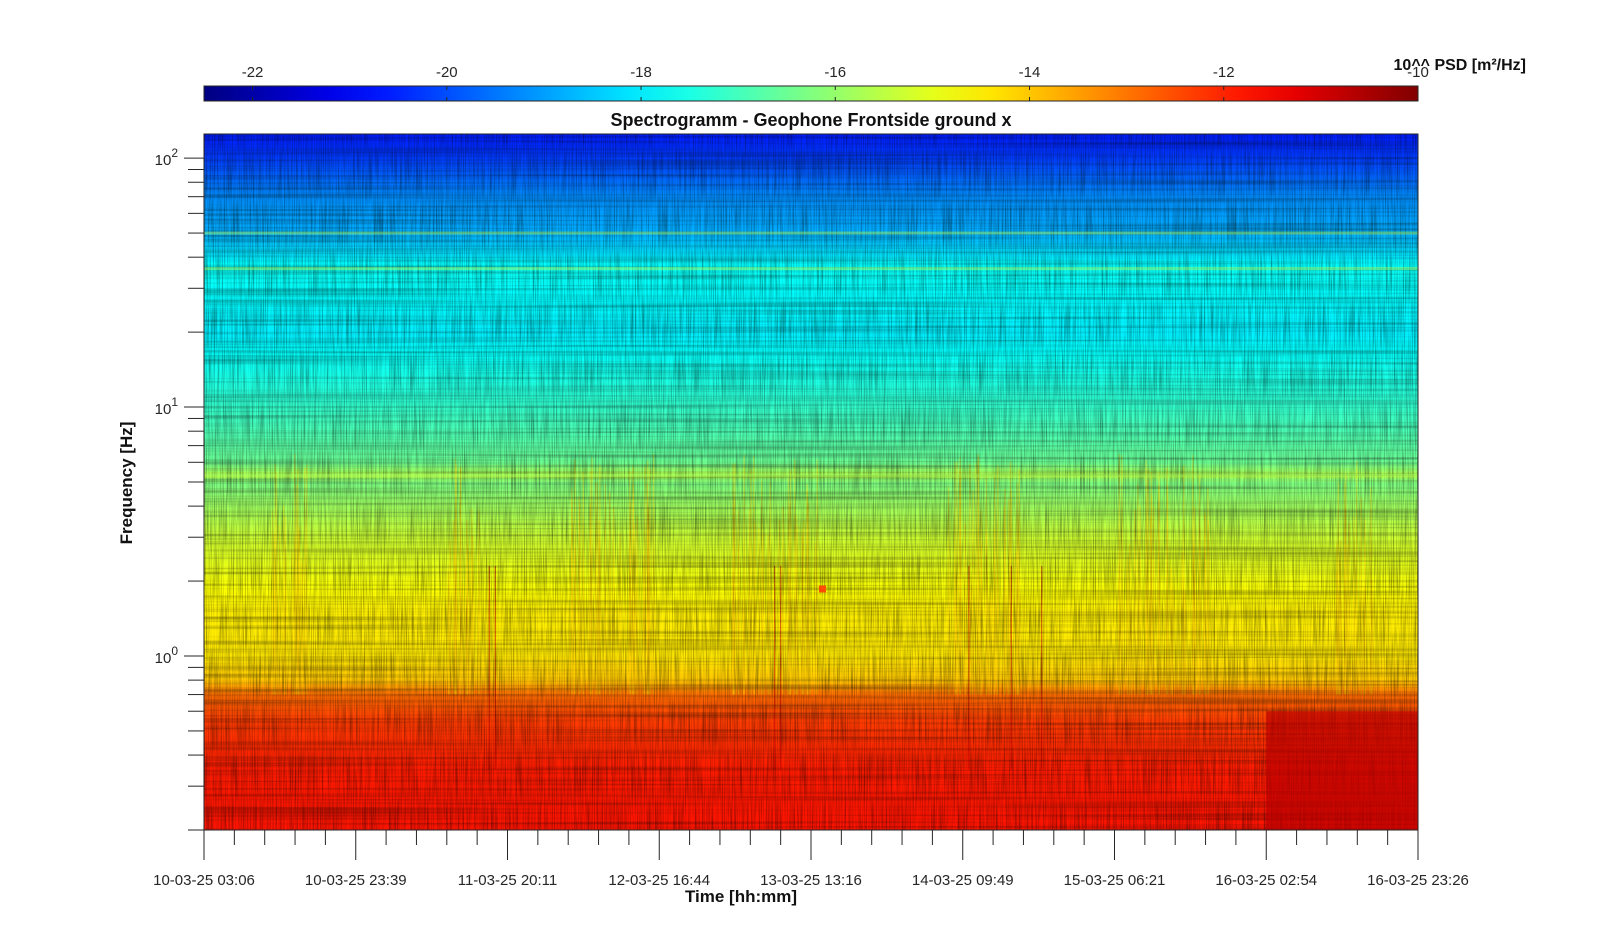 This screenshot has width=1600, height=944. What do you see at coordinates (811, 93) in the screenshot?
I see `colorbar-gradient` at bounding box center [811, 93].